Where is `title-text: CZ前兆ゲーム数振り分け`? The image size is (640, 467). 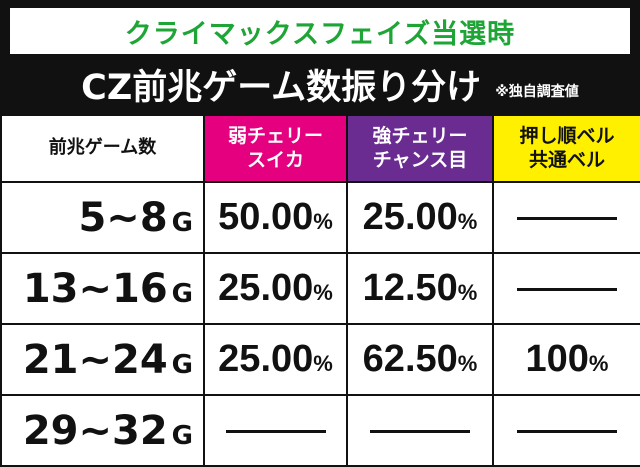 title-text: CZ前兆ゲーム数振り分け is located at coordinates (281, 87).